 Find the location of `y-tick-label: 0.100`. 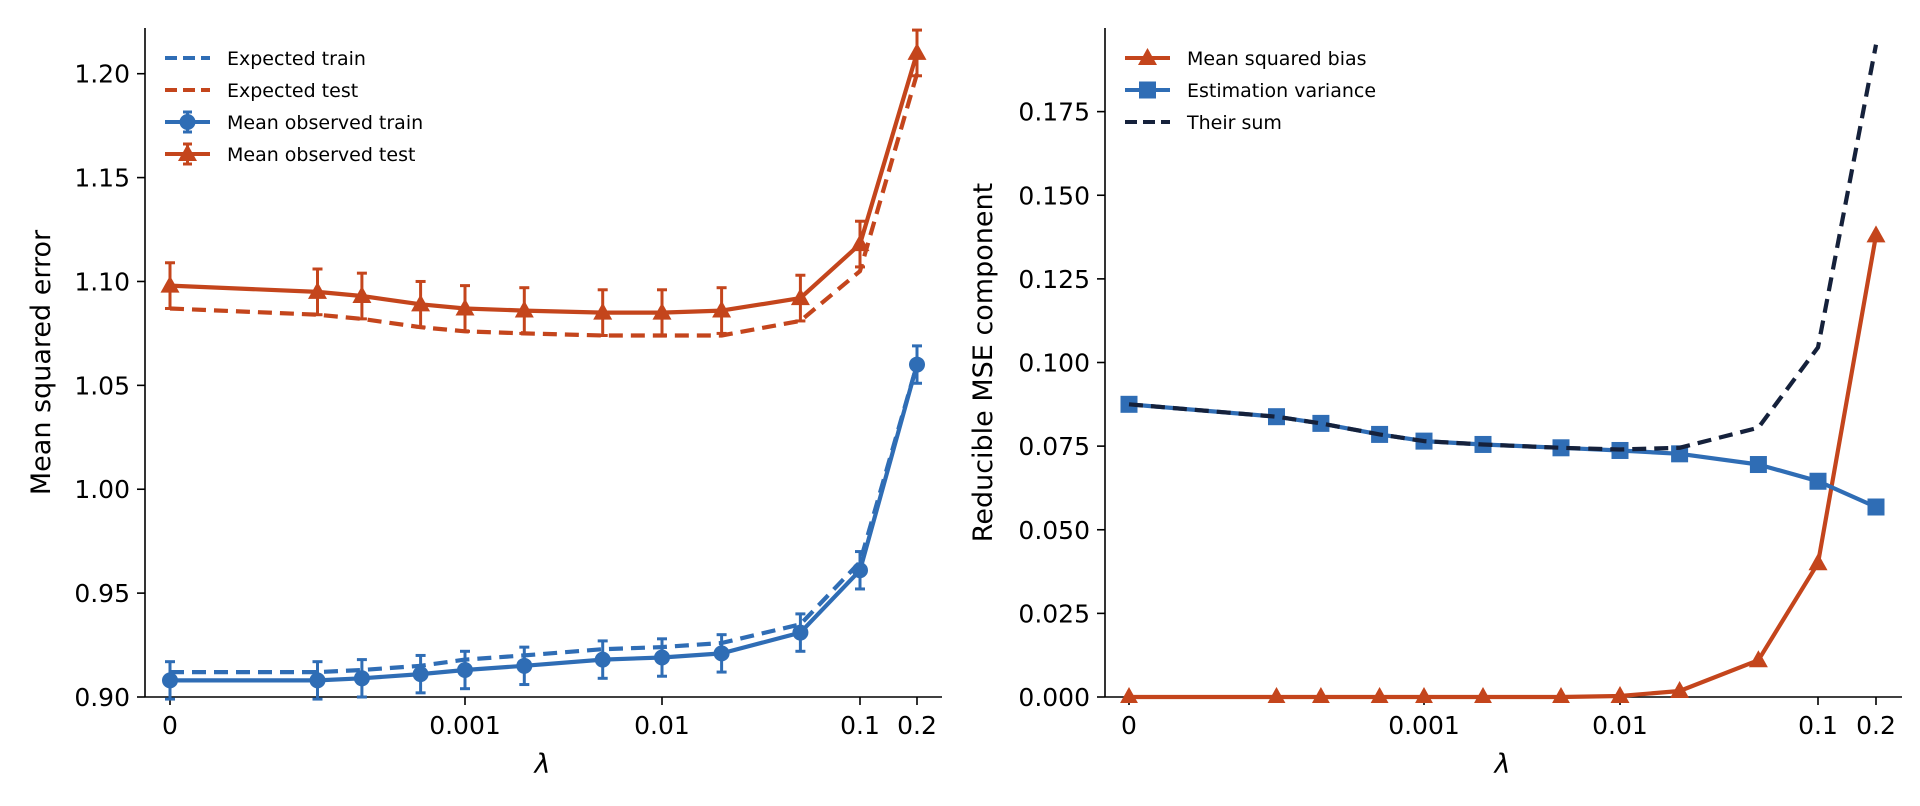

y-tick-label: 0.100 is located at coordinates (1054, 363).